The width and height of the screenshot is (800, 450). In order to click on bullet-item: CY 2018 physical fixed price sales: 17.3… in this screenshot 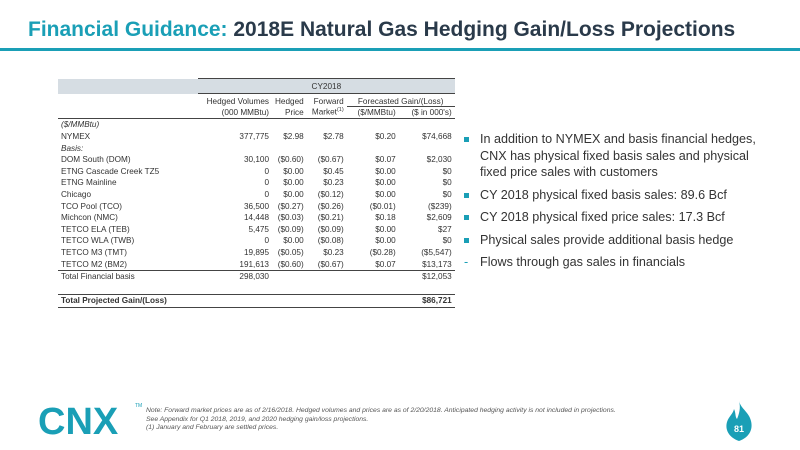, I will do `click(612, 217)`.